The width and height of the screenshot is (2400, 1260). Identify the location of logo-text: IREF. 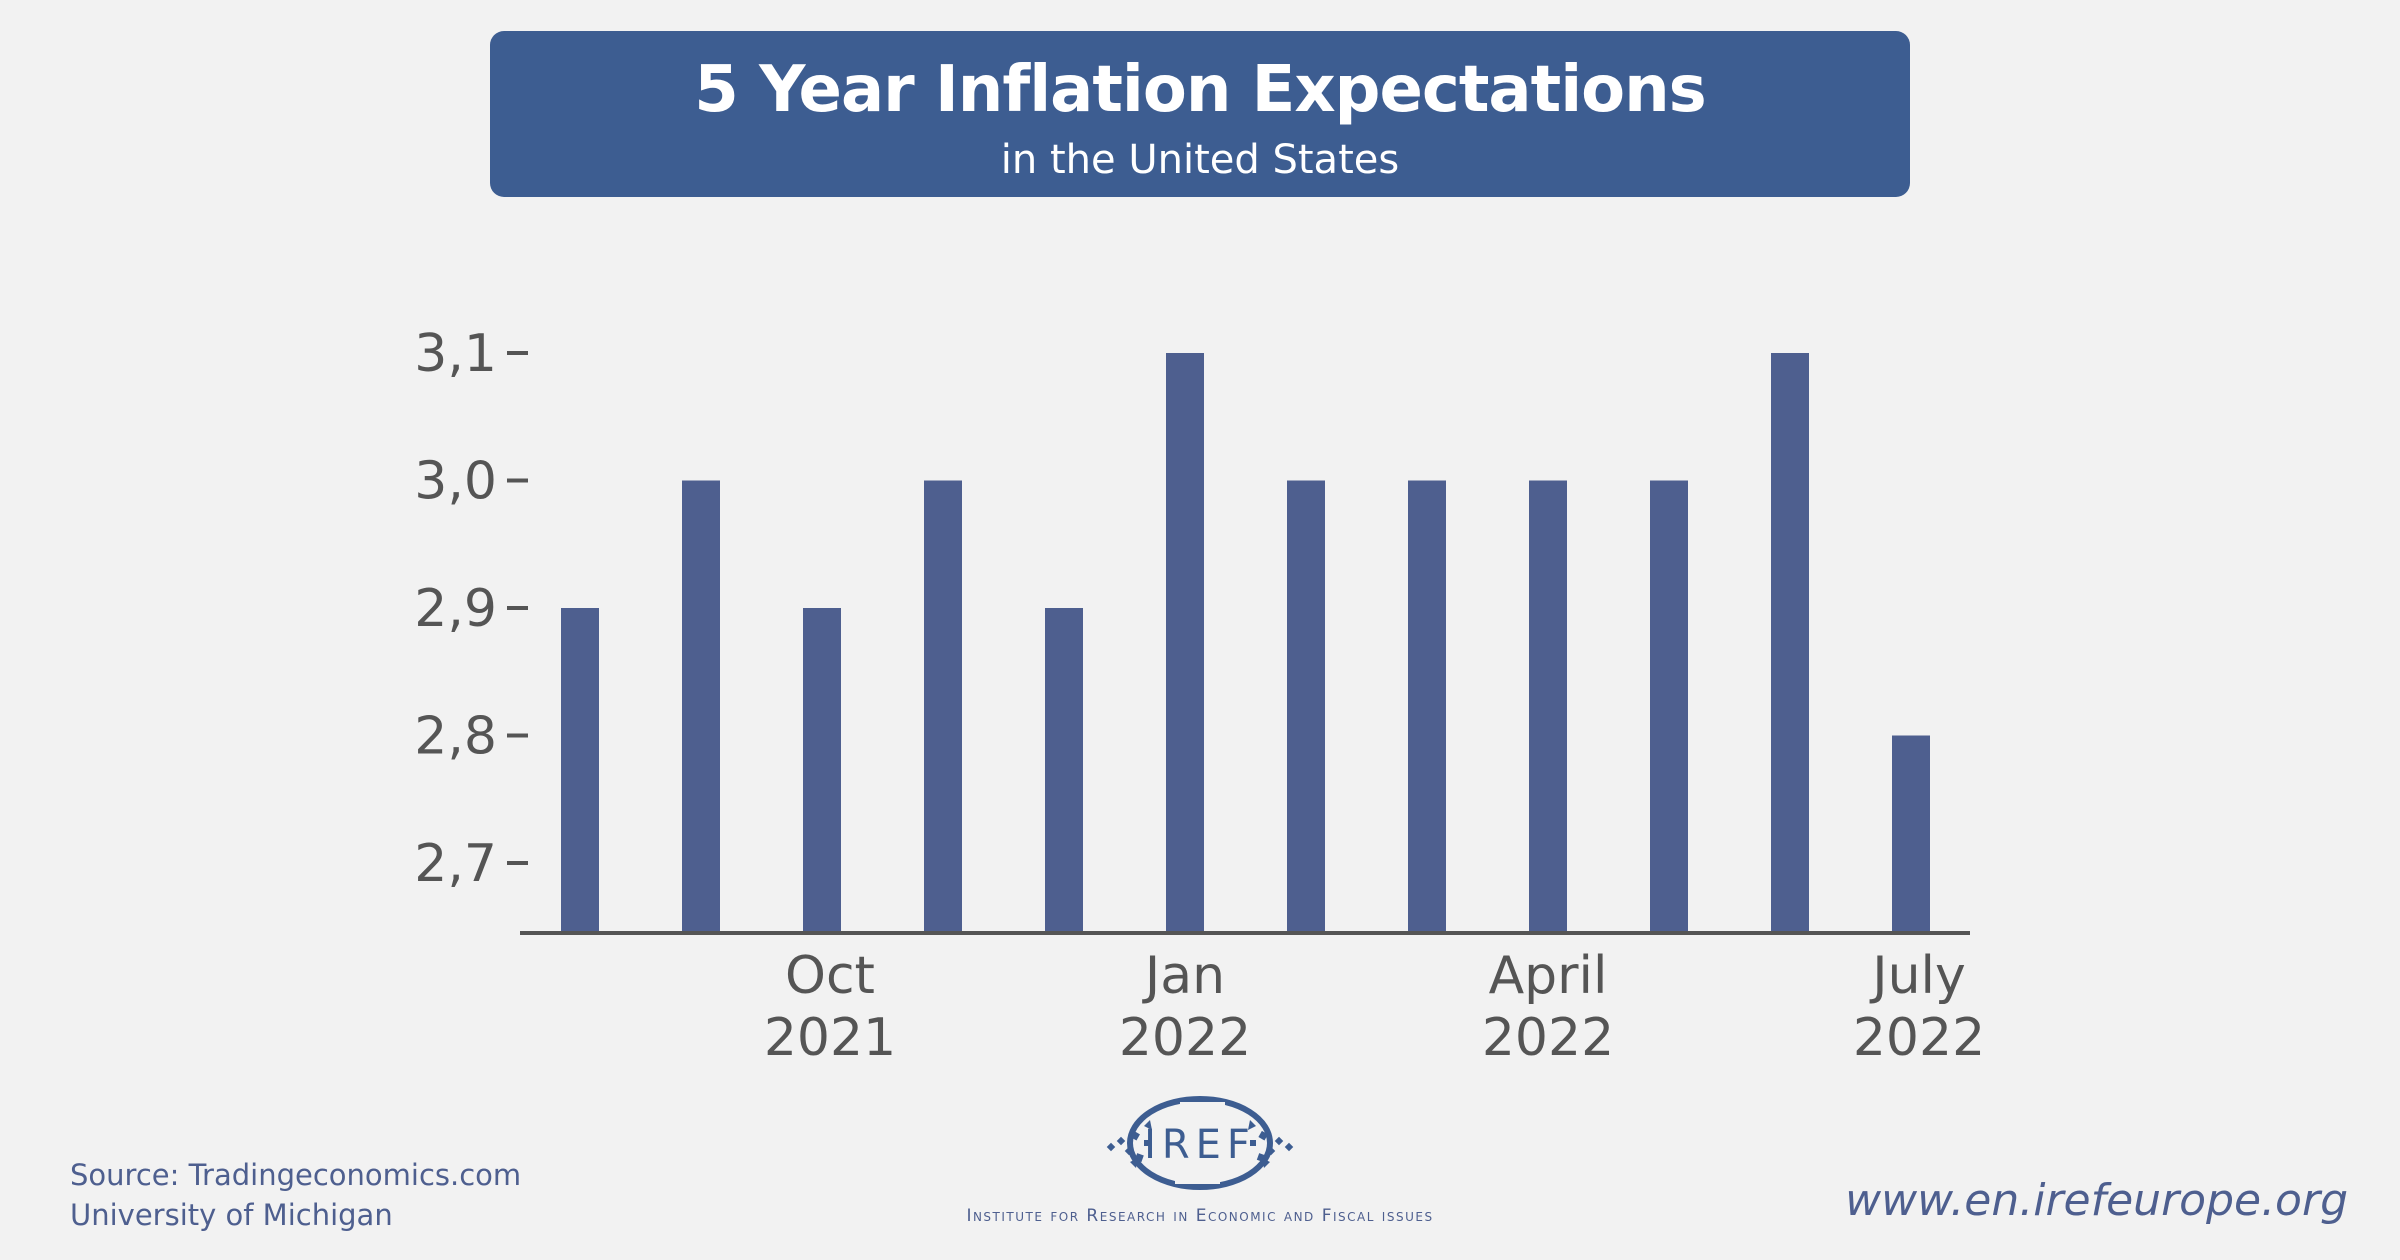
(1200, 1145).